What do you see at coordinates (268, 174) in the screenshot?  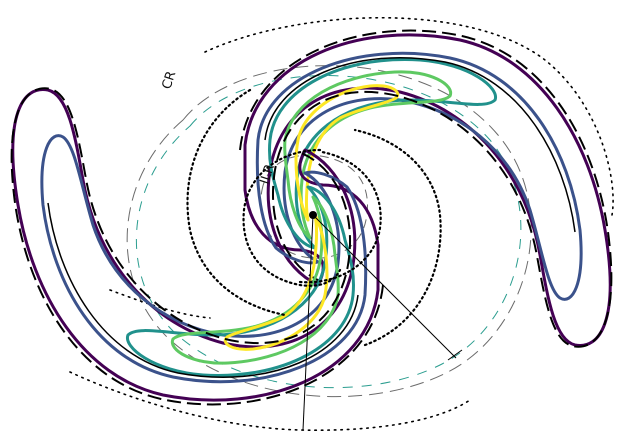 I see `label-ilr: ILR` at bounding box center [268, 174].